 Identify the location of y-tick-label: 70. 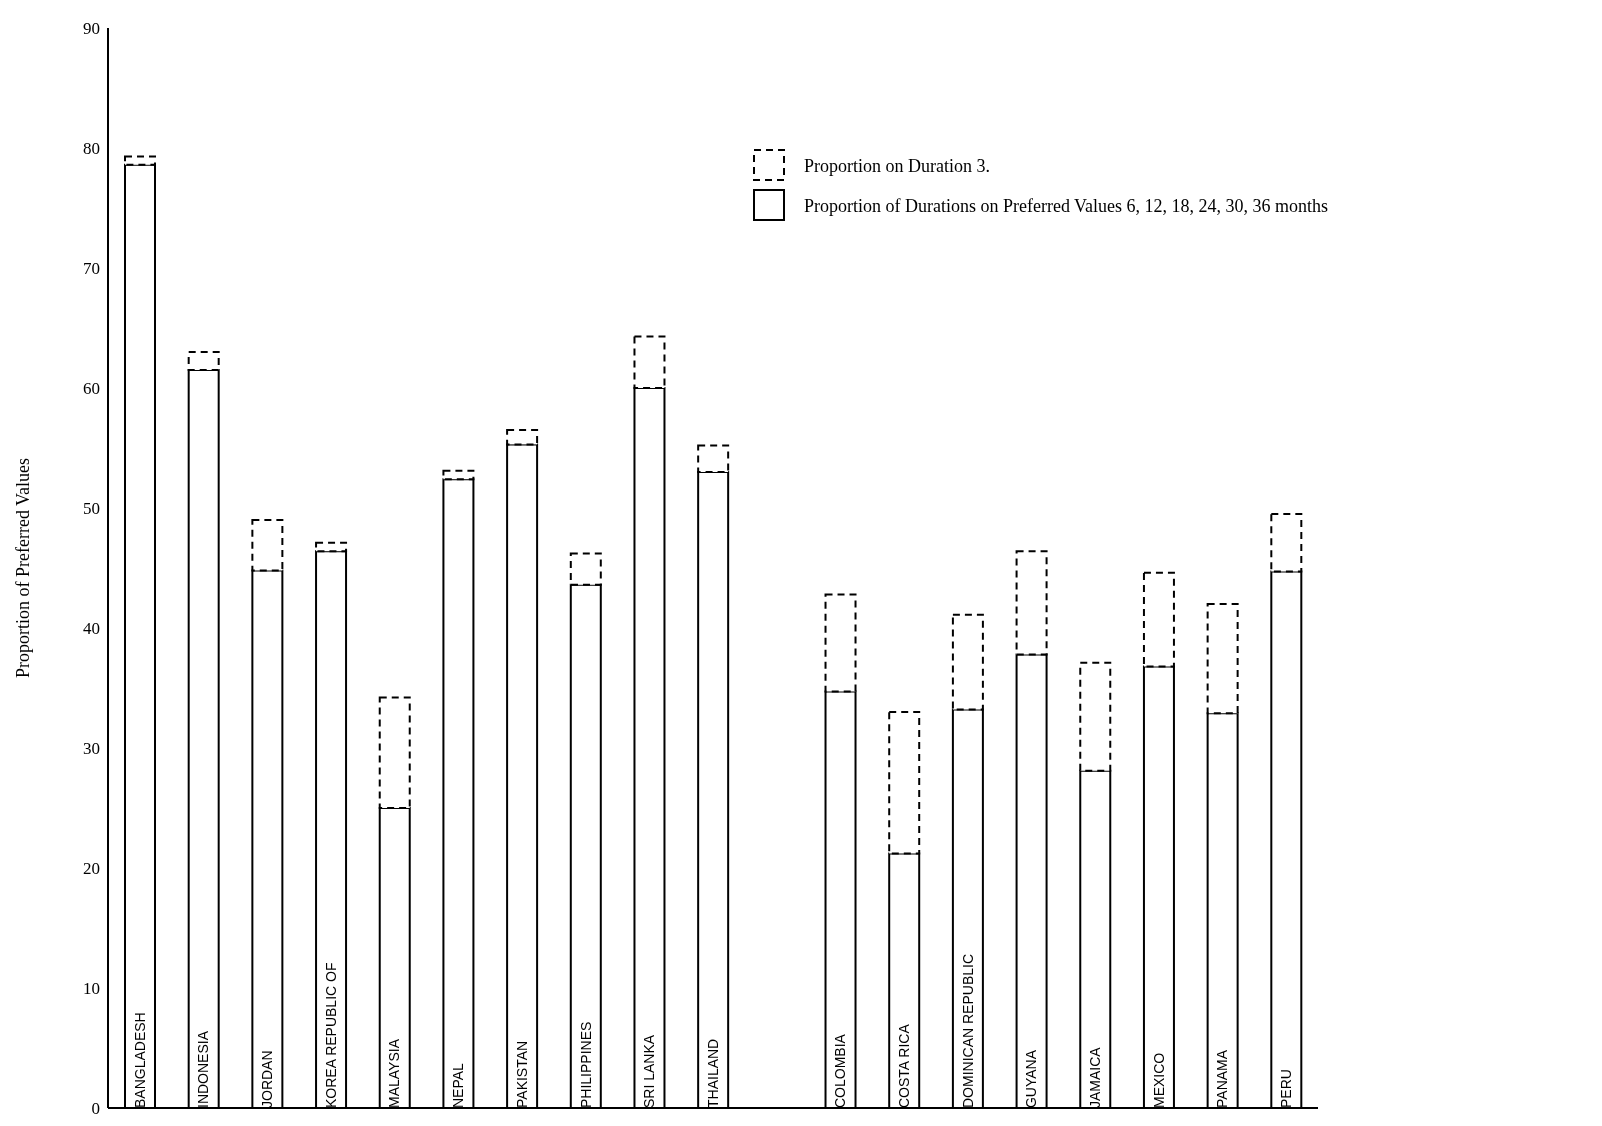
(91, 269).